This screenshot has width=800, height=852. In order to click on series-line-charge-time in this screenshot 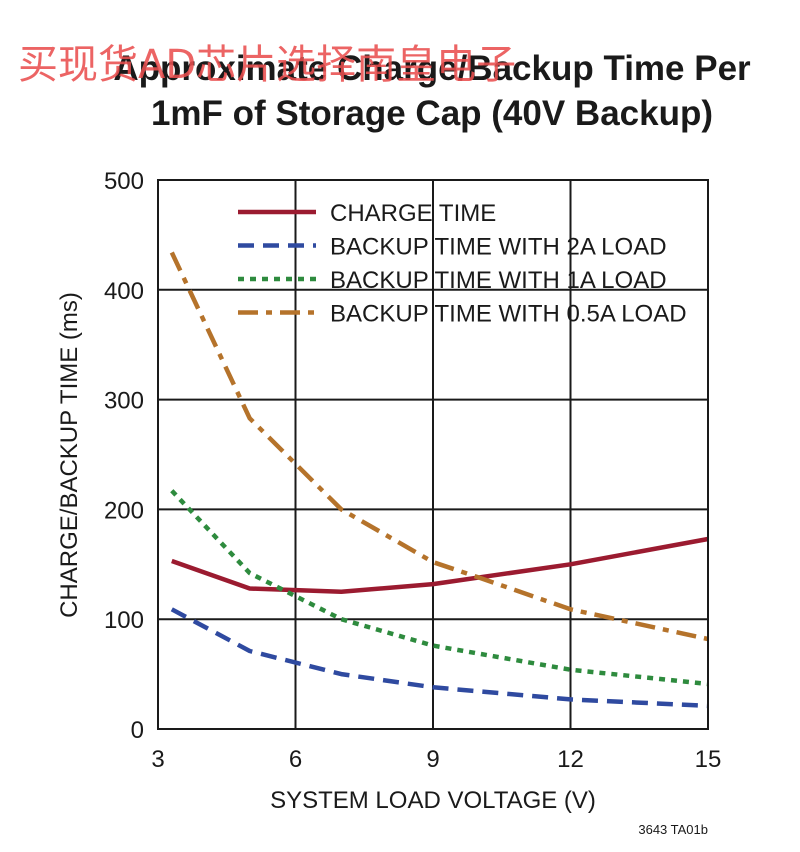, I will do `click(440, 565)`.